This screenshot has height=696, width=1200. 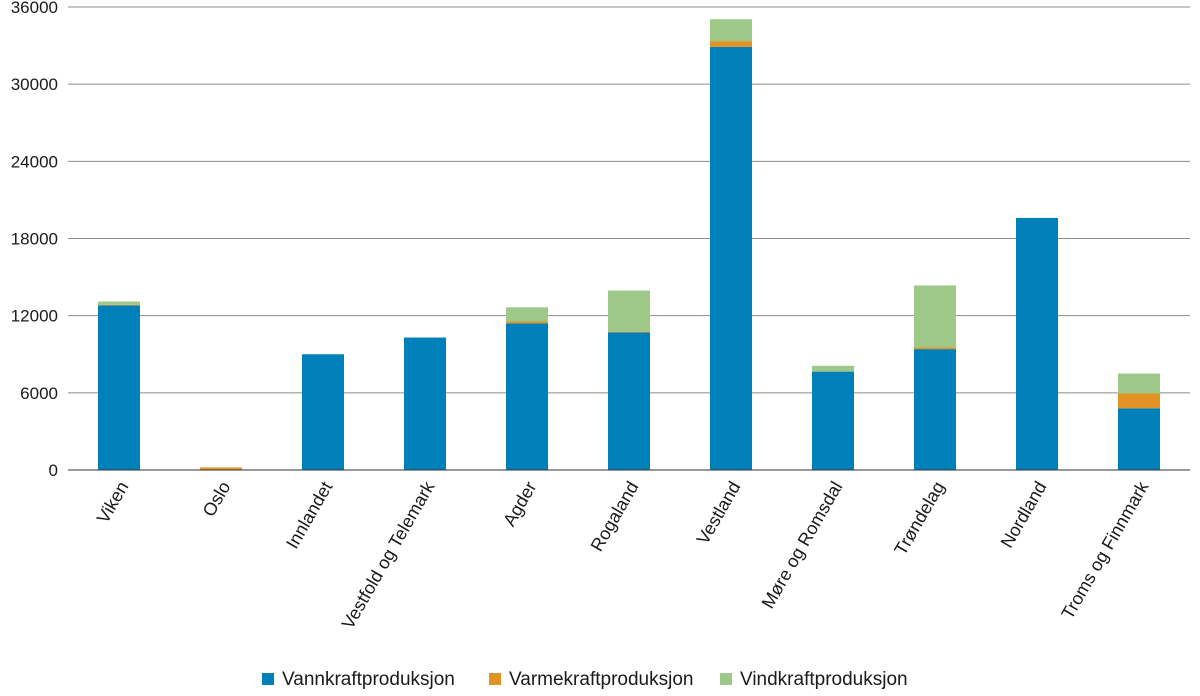 What do you see at coordinates (39, 393) in the screenshot?
I see `y-tick-label: 6000` at bounding box center [39, 393].